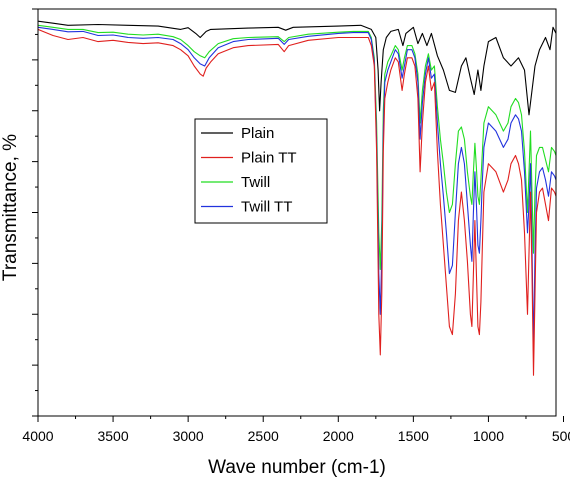 This screenshot has height=481, width=570. What do you see at coordinates (269, 158) in the screenshot?
I see `legend-label: Plain TT` at bounding box center [269, 158].